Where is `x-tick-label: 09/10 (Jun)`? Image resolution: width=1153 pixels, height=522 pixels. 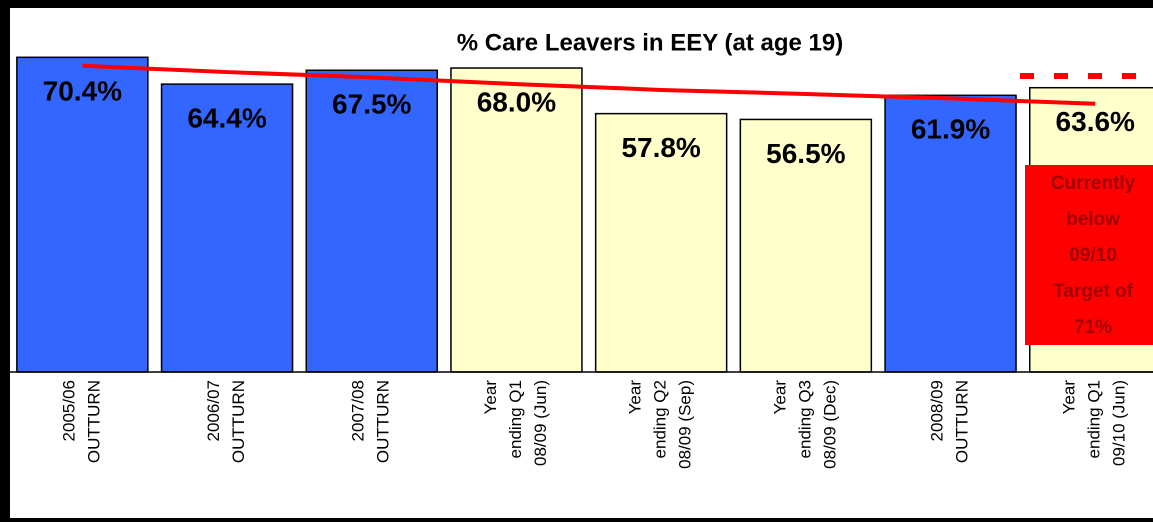
x-tick-label: 09/10 (Jun) is located at coordinates (1119, 423).